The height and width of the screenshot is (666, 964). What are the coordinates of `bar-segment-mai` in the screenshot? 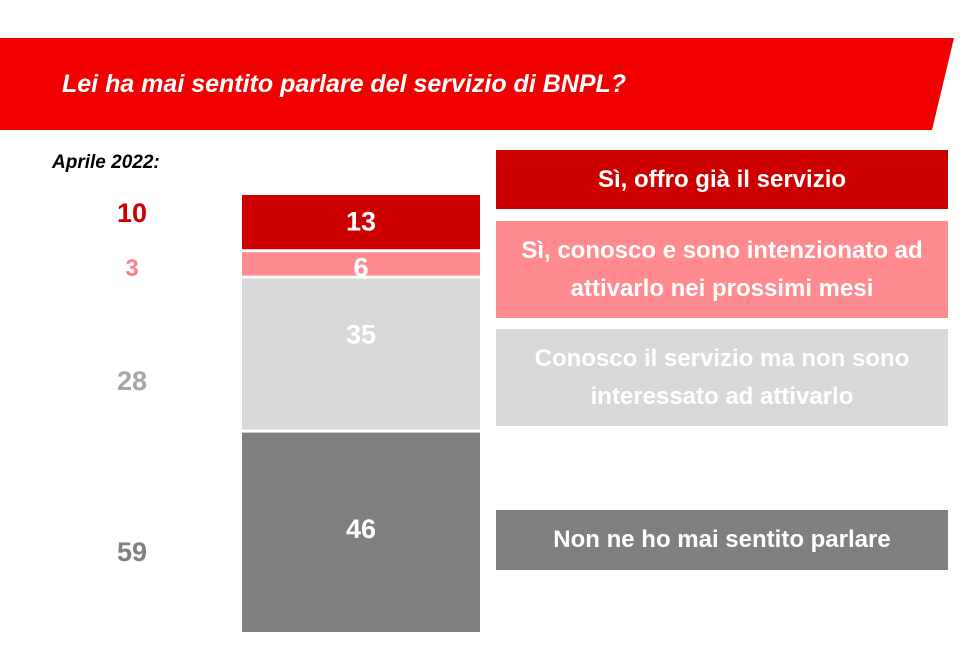 It's located at (361, 532).